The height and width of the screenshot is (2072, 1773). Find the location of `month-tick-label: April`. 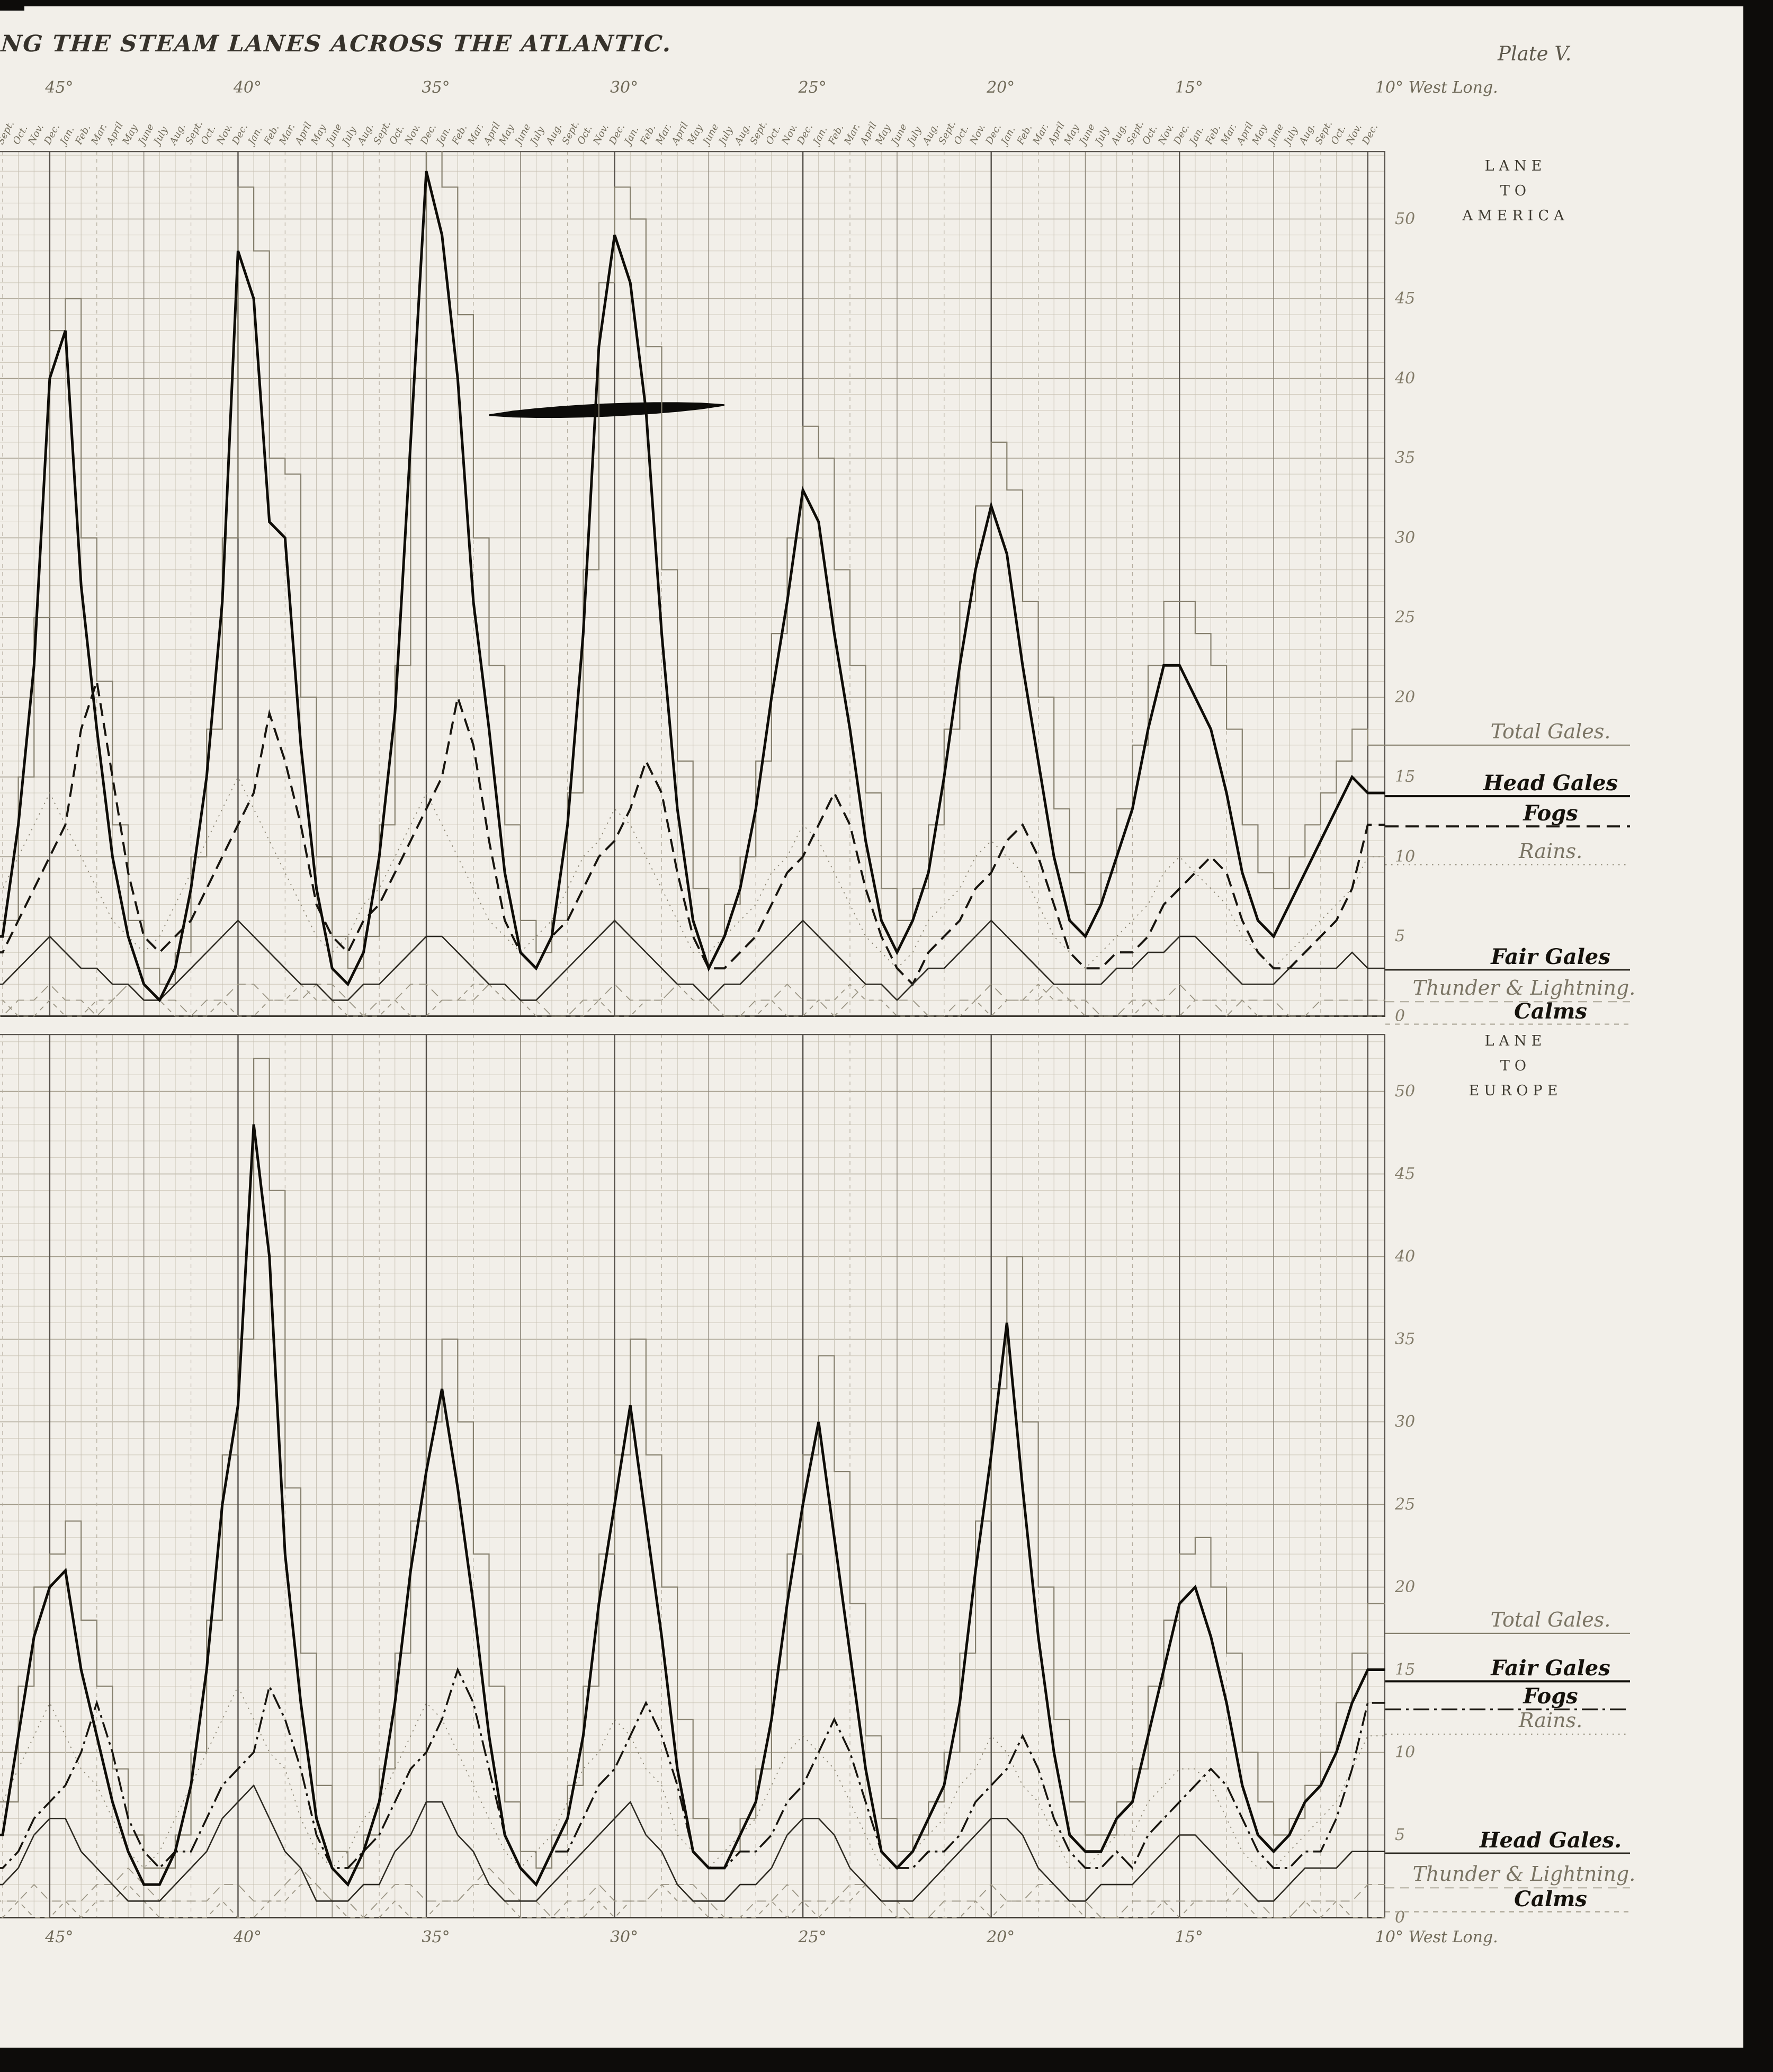

month-tick-label: April is located at coordinates (303, 133).